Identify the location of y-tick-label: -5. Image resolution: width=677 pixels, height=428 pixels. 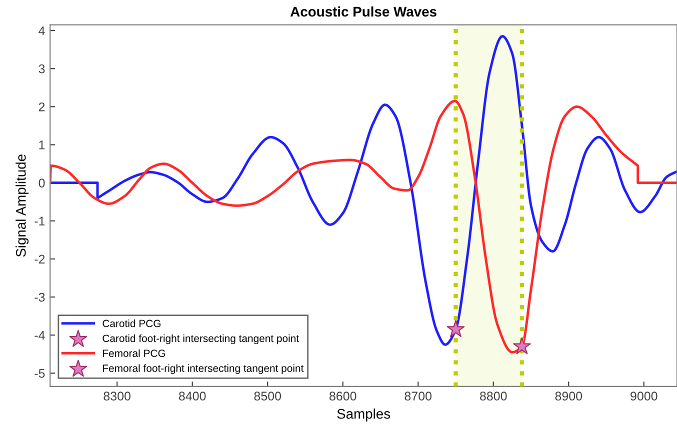
(39, 373).